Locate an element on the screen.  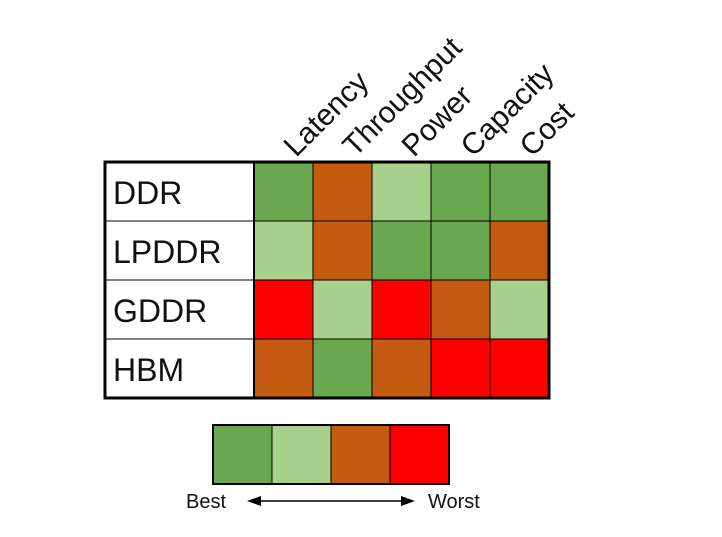
cell-lpddr-power is located at coordinates (401, 250).